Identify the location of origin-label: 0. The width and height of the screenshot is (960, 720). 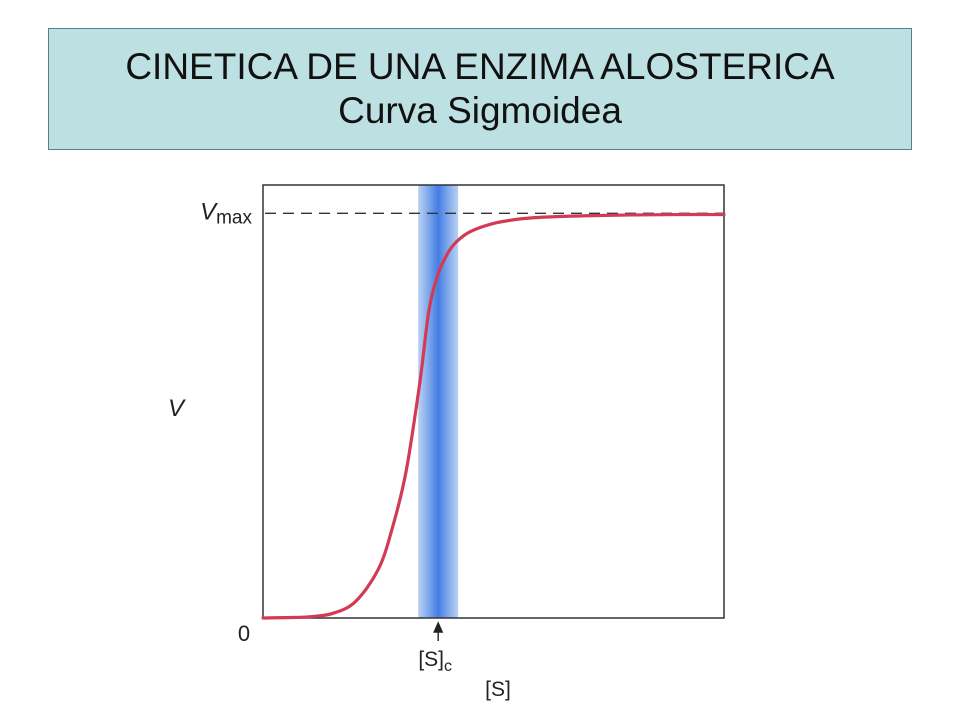
(244, 633).